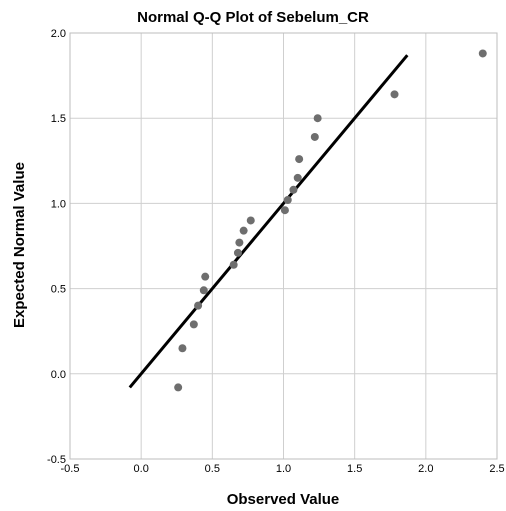  What do you see at coordinates (58, 204) in the screenshot?
I see `y-tick-label: 1.0` at bounding box center [58, 204].